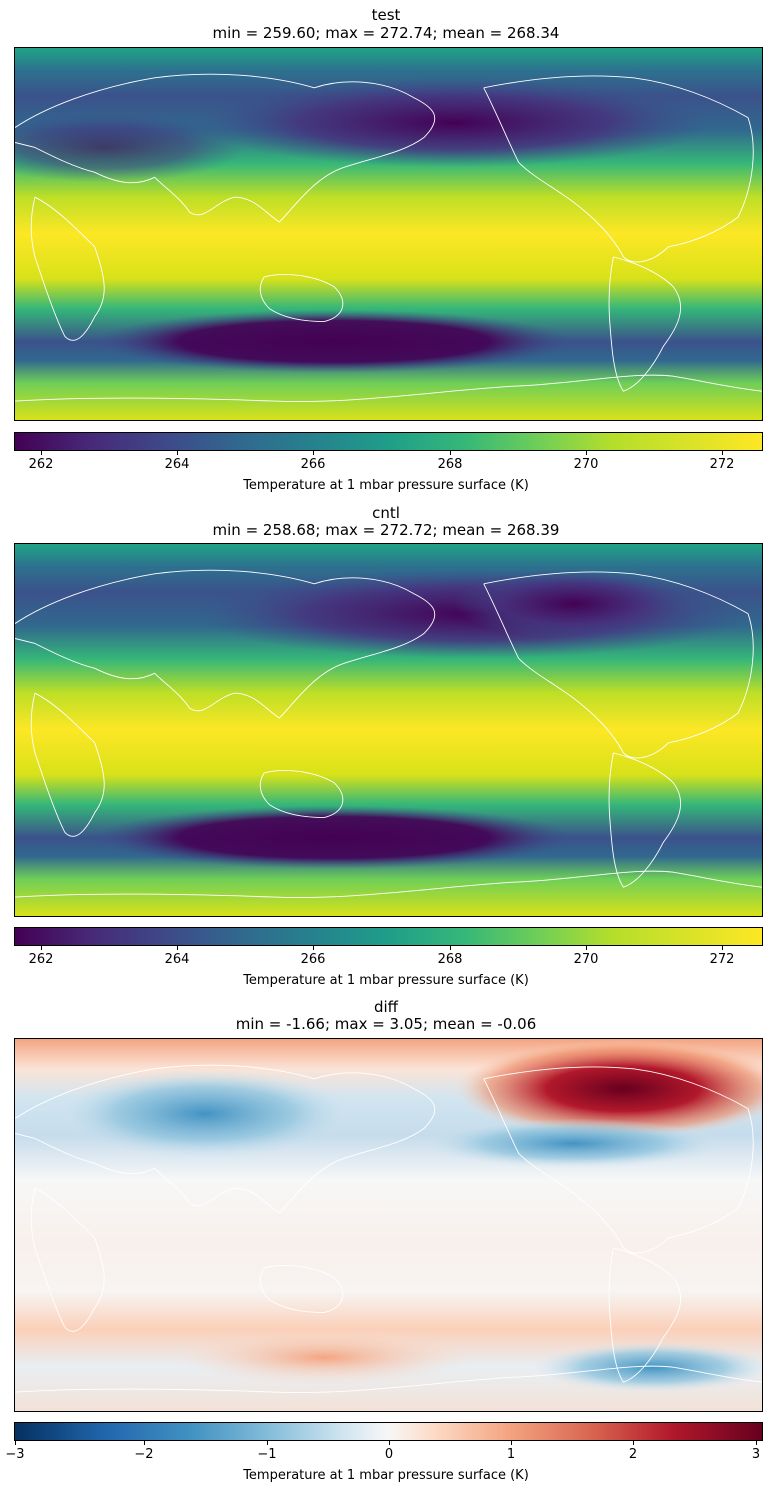 The image size is (772, 1494). I want to click on colorbar-cntl, so click(388, 936).